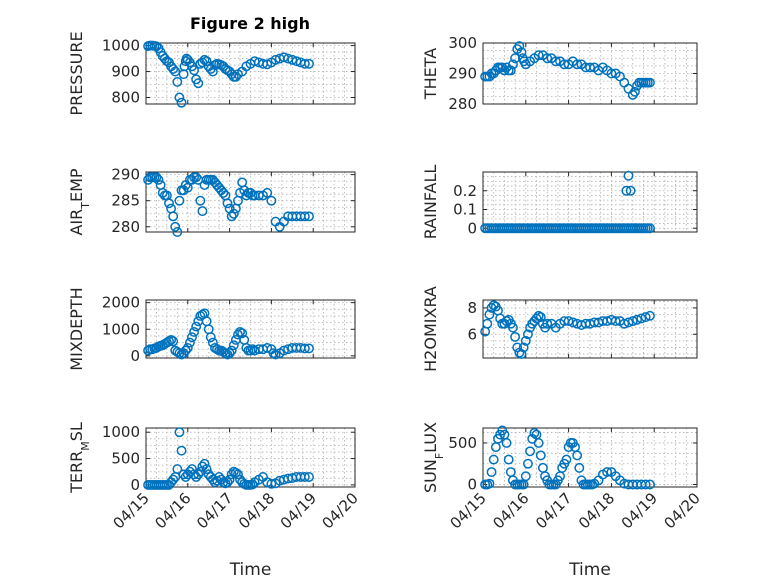 The width and height of the screenshot is (778, 583). Describe the element at coordinates (250, 570) in the screenshot. I see `panel-6-xlabel: Time` at that location.